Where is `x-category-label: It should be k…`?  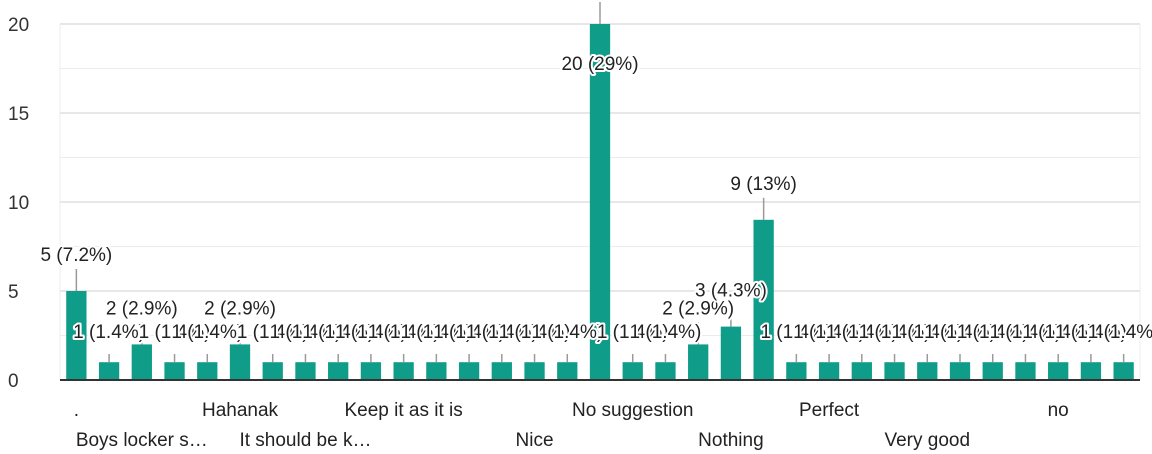 x-category-label: It should be k… is located at coordinates (305, 440).